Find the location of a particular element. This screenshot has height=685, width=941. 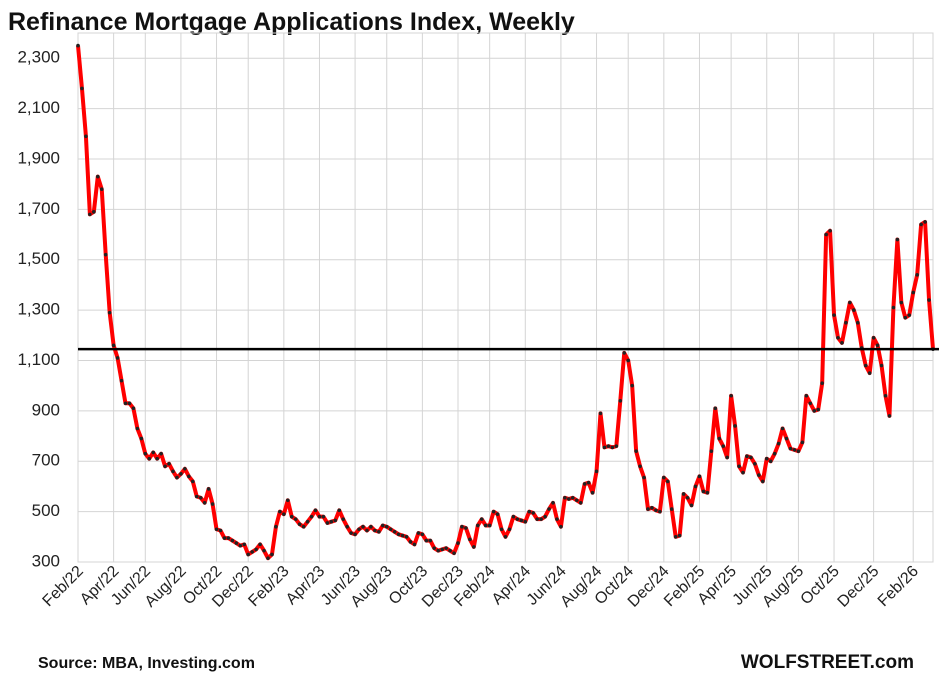

y-tick-label: 2,300 is located at coordinates (38, 57).